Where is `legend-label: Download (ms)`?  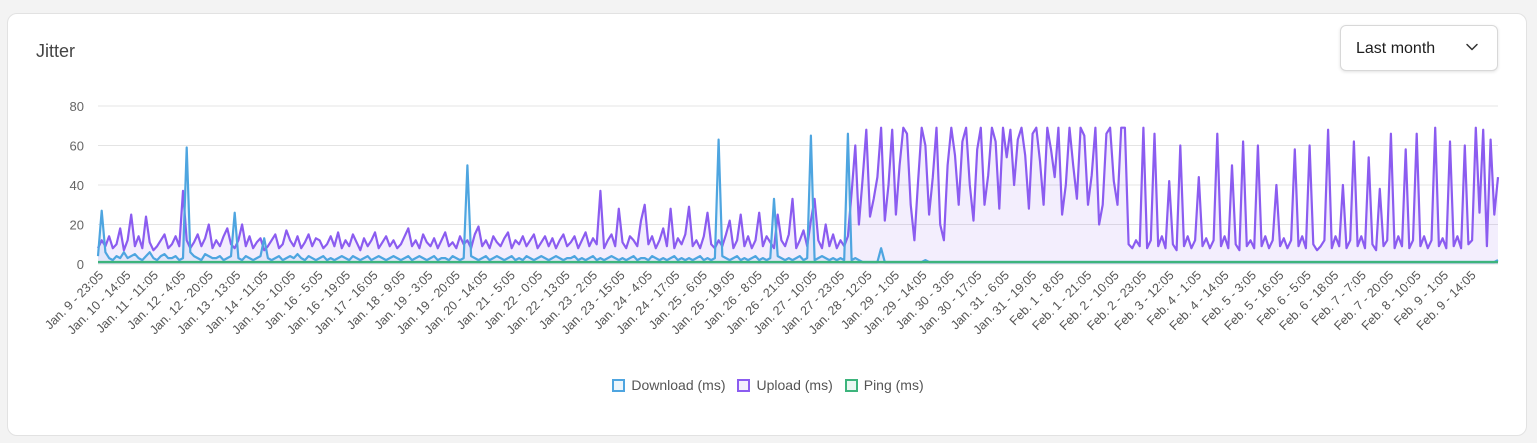
legend-label: Download (ms) is located at coordinates (678, 385).